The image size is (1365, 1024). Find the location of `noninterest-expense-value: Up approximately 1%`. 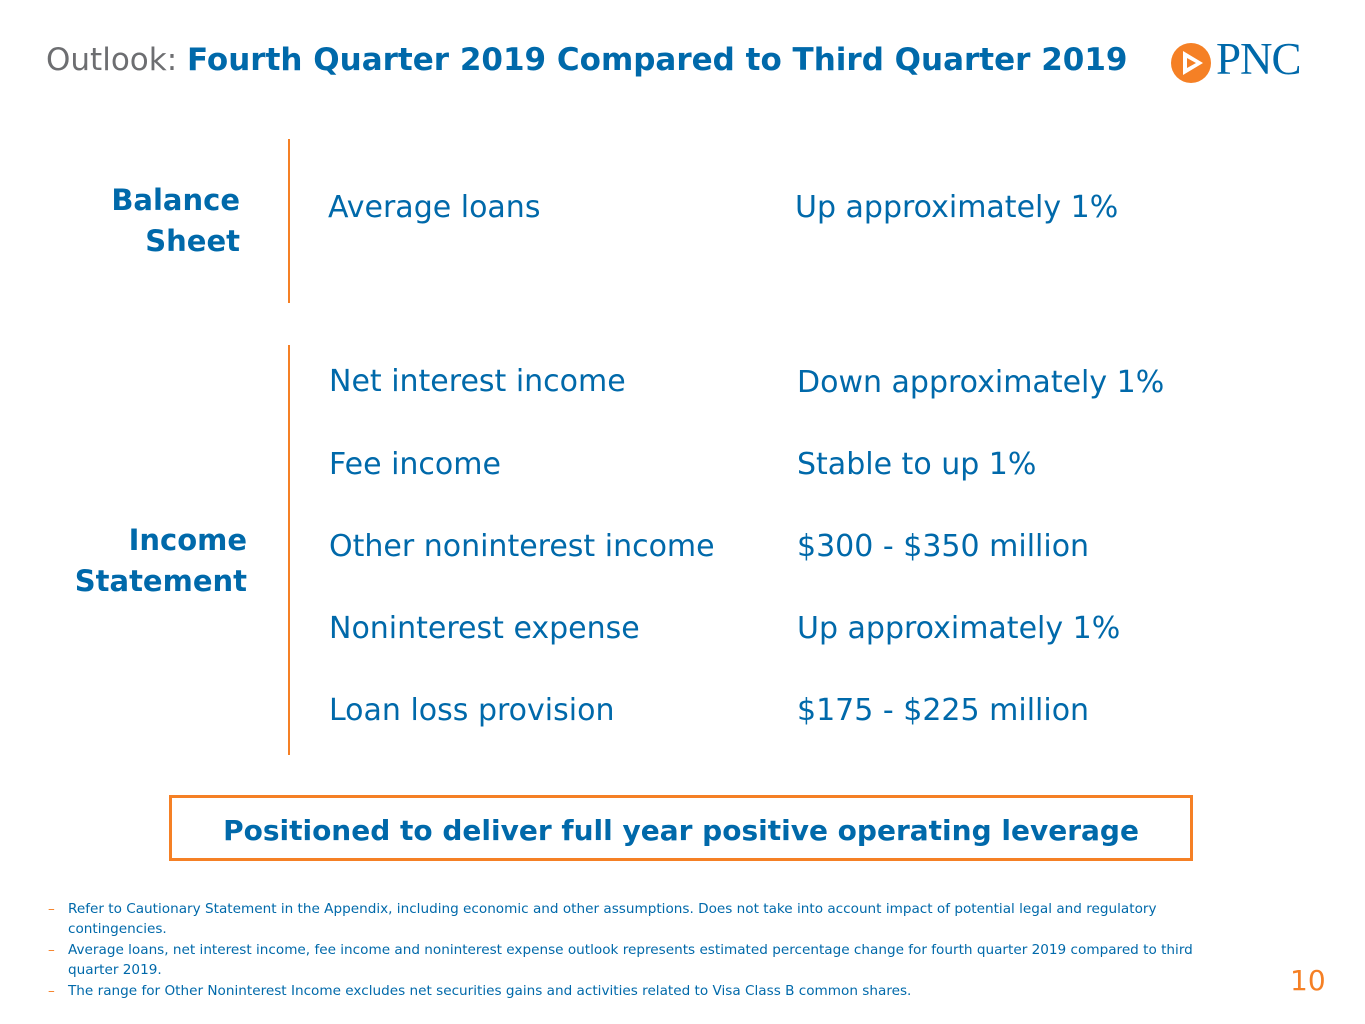

noninterest-expense-value: Up approximately 1% is located at coordinates (959, 628).